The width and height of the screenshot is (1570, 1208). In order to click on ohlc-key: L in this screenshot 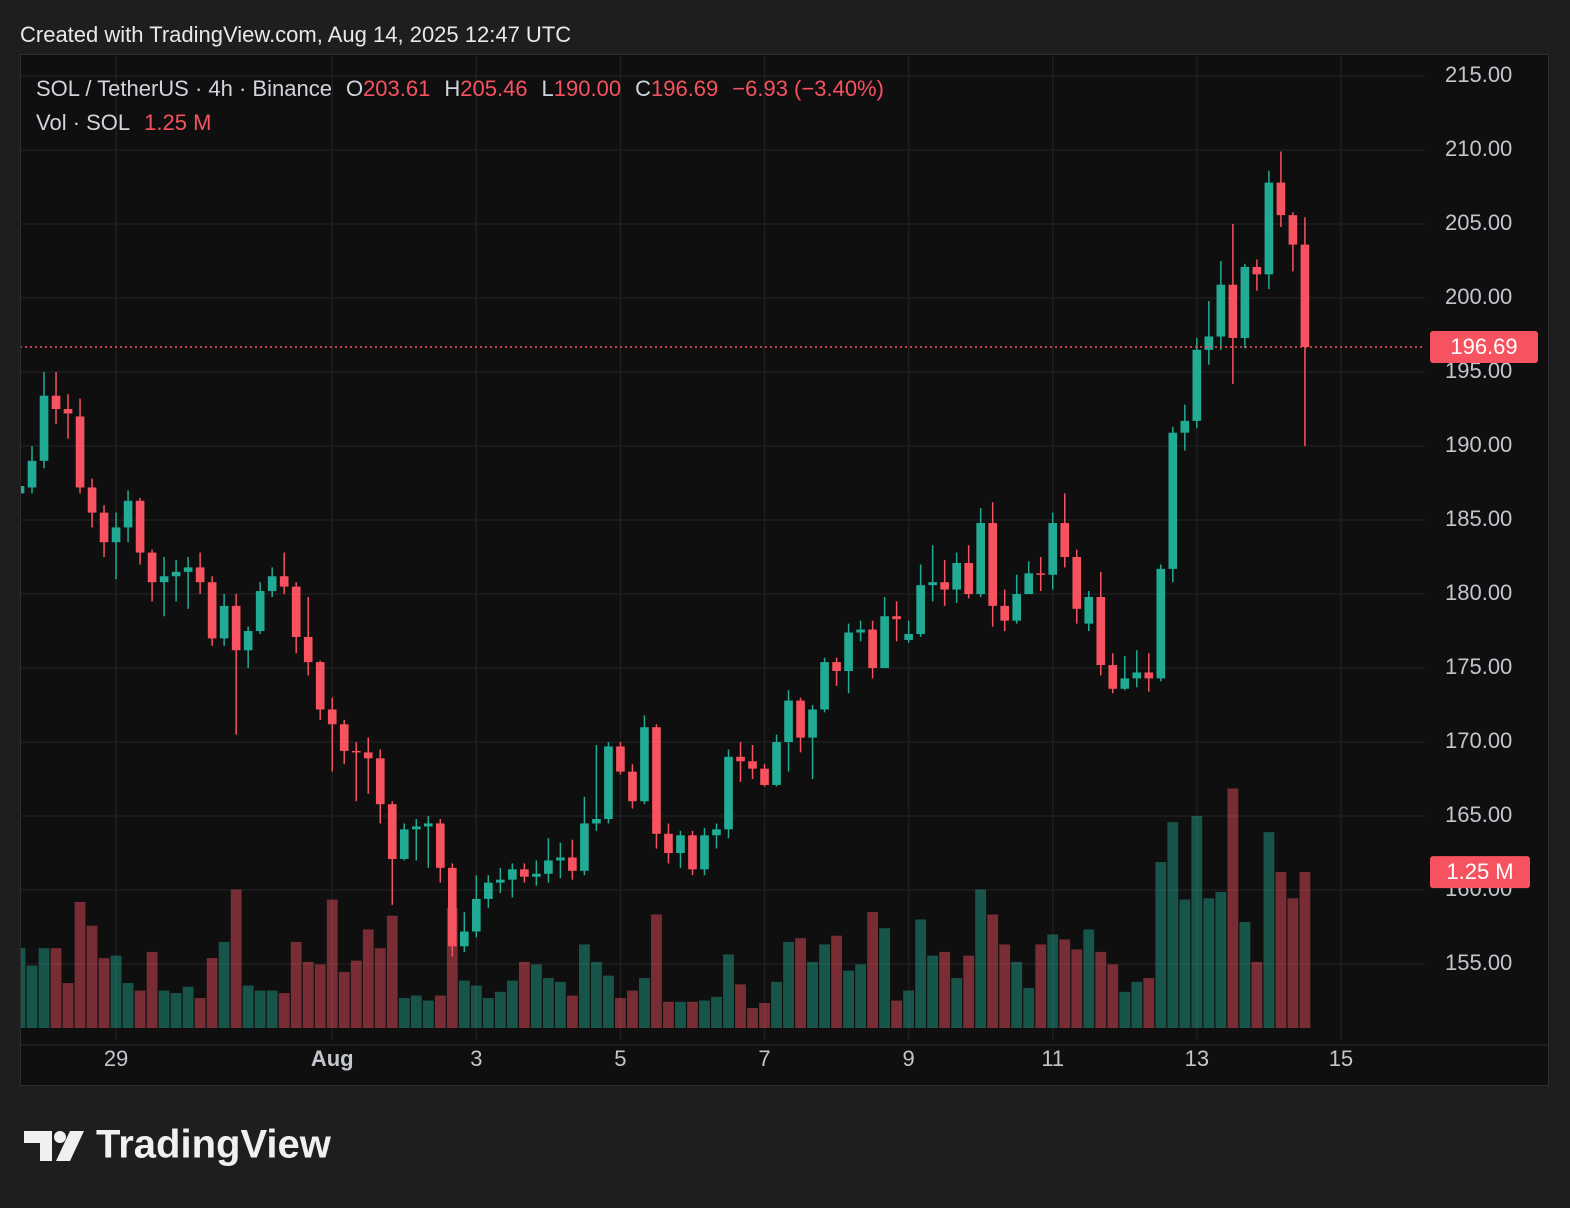, I will do `click(548, 88)`.